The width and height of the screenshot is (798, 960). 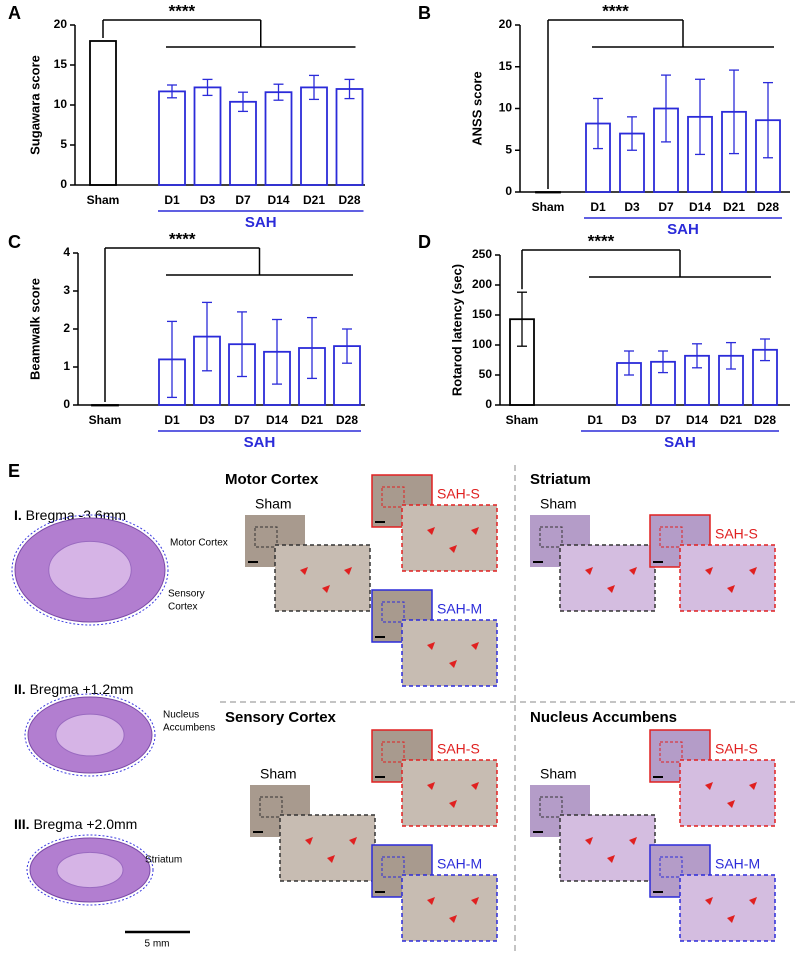 I want to click on section-number: I., so click(x=18, y=515).